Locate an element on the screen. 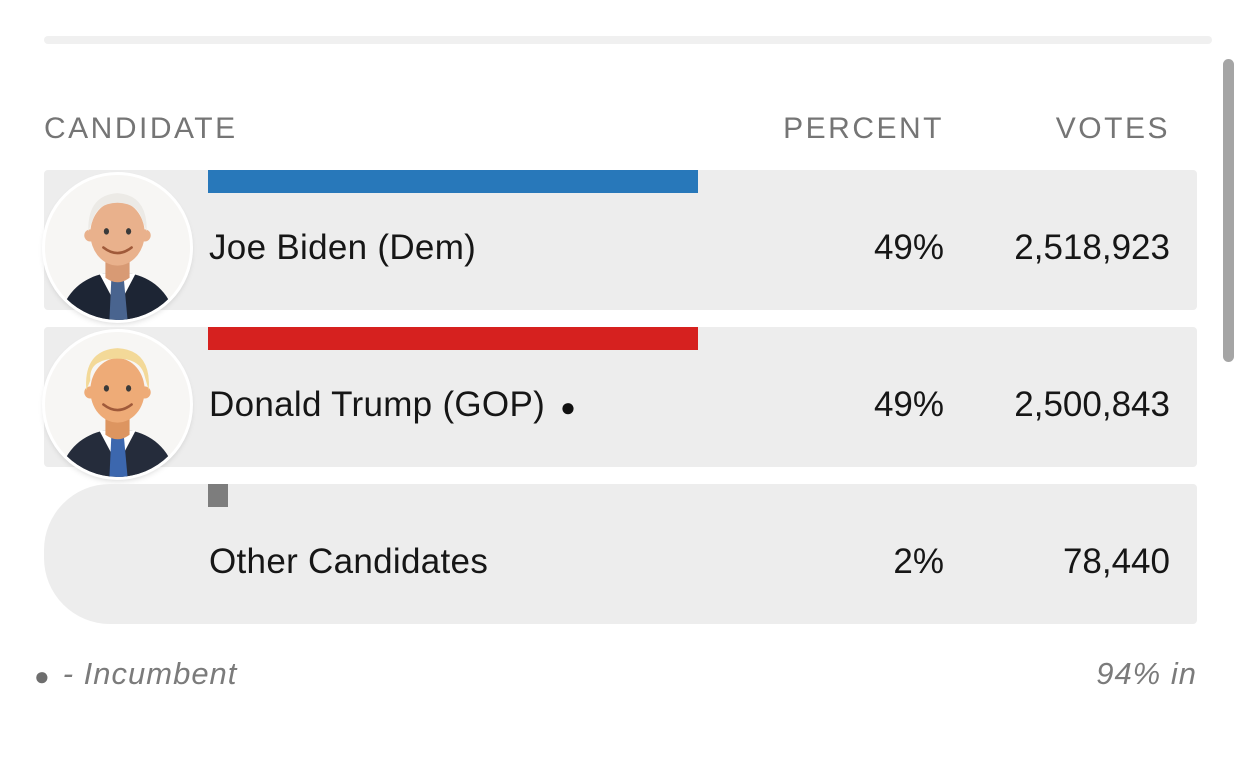 The width and height of the screenshot is (1242, 766). candidate-name: Joe Biden (Dem) is located at coordinates (350, 240).